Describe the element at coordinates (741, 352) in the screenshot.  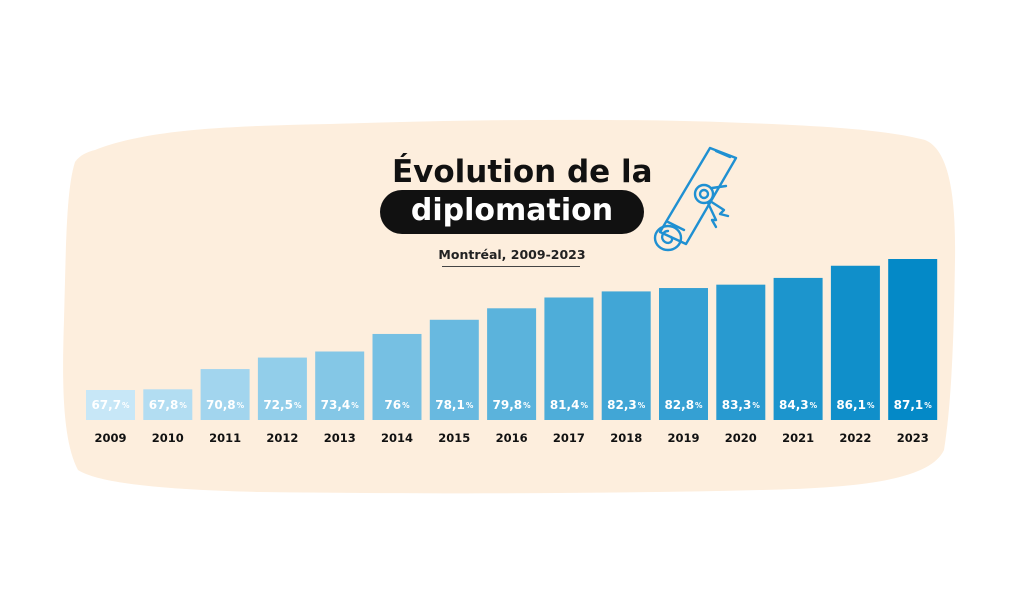
I see `bar-2020` at that location.